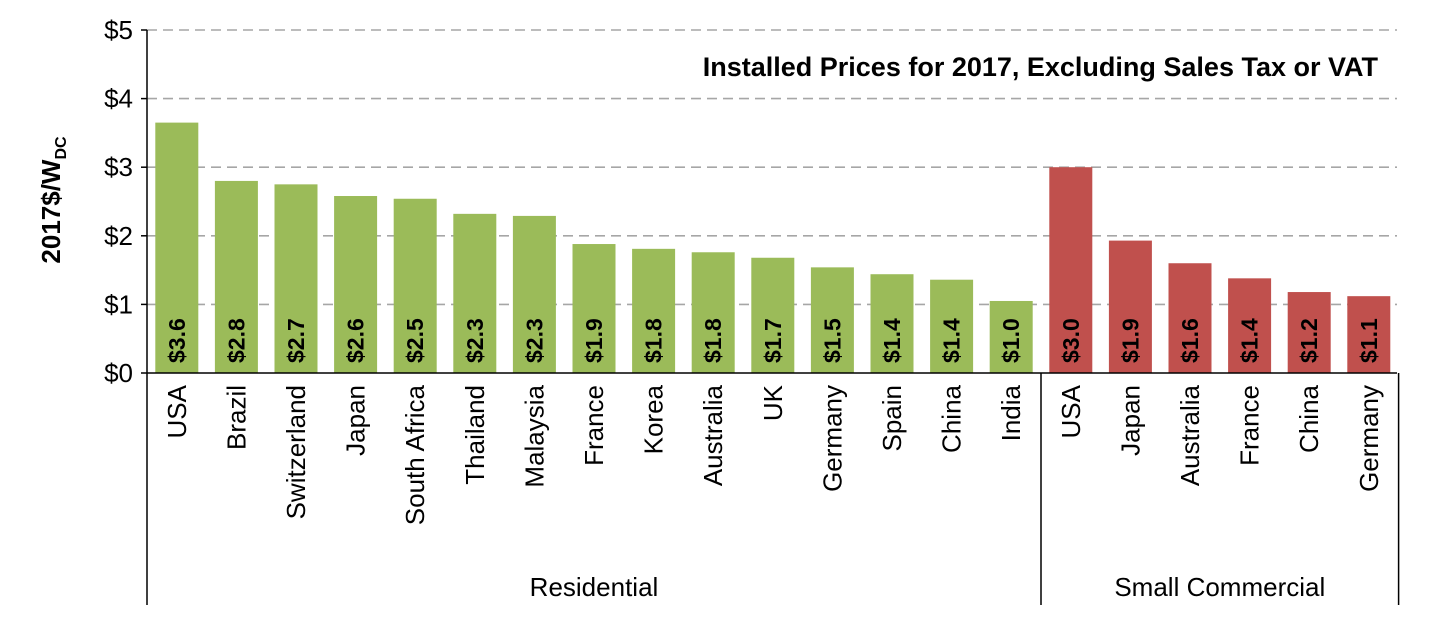 This screenshot has height=633, width=1431. I want to click on y-tick-label: $5, so click(118, 30).